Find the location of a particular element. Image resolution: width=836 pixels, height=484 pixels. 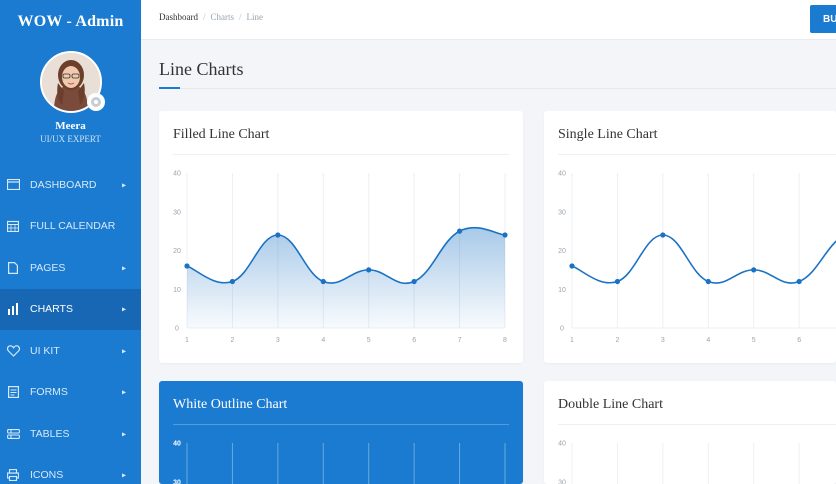

sidebar-item-full-calendar: FULL CALENDAR is located at coordinates (70, 227).